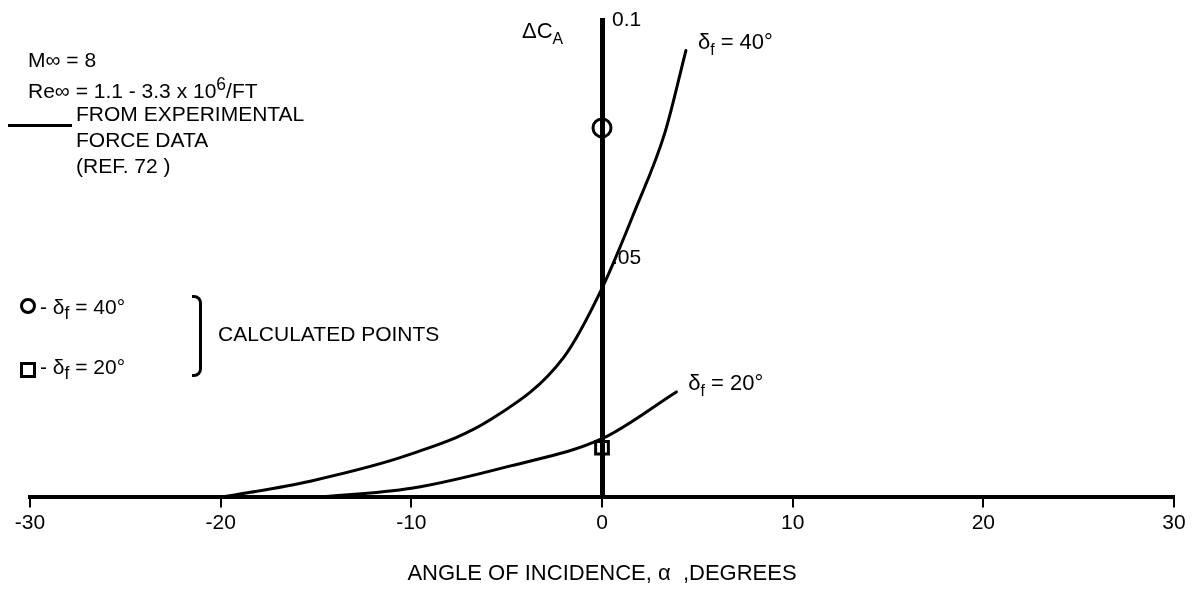 This screenshot has width=1199, height=601. I want to click on annotation: Re∞ = 1.1 - 3.3 x 10$^{6}$/FT, so click(143, 89).